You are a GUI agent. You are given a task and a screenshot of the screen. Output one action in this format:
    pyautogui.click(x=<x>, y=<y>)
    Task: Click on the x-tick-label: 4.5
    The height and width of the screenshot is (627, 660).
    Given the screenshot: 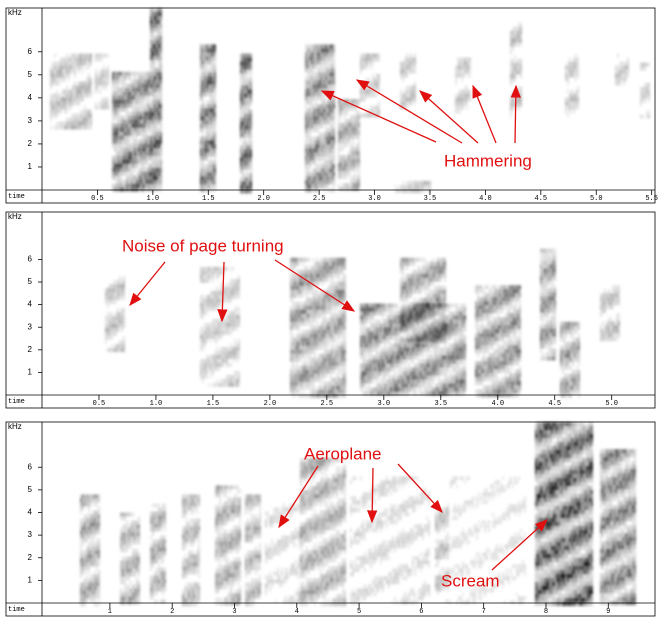 What is the action you would take?
    pyautogui.click(x=541, y=199)
    